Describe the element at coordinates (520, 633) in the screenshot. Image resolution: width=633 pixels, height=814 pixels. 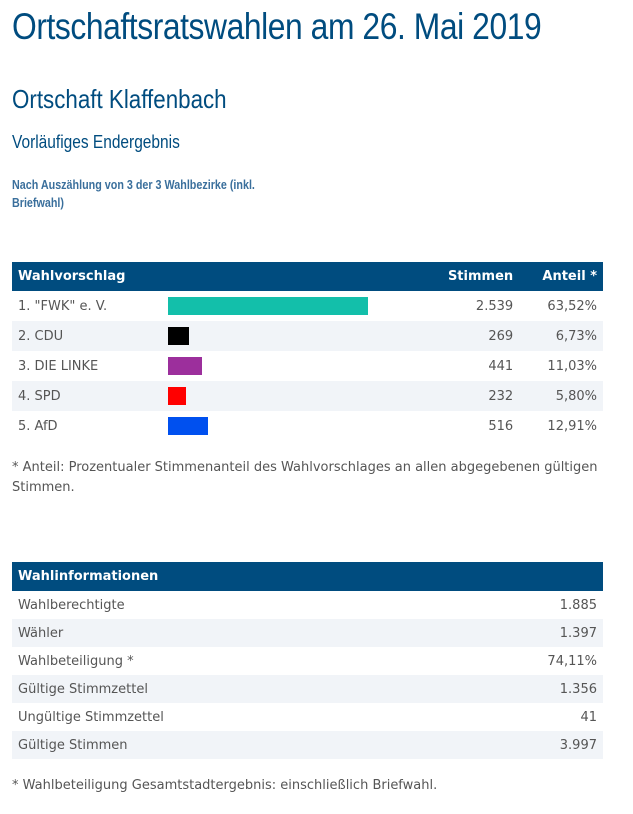
I see `info-value: 1.397` at that location.